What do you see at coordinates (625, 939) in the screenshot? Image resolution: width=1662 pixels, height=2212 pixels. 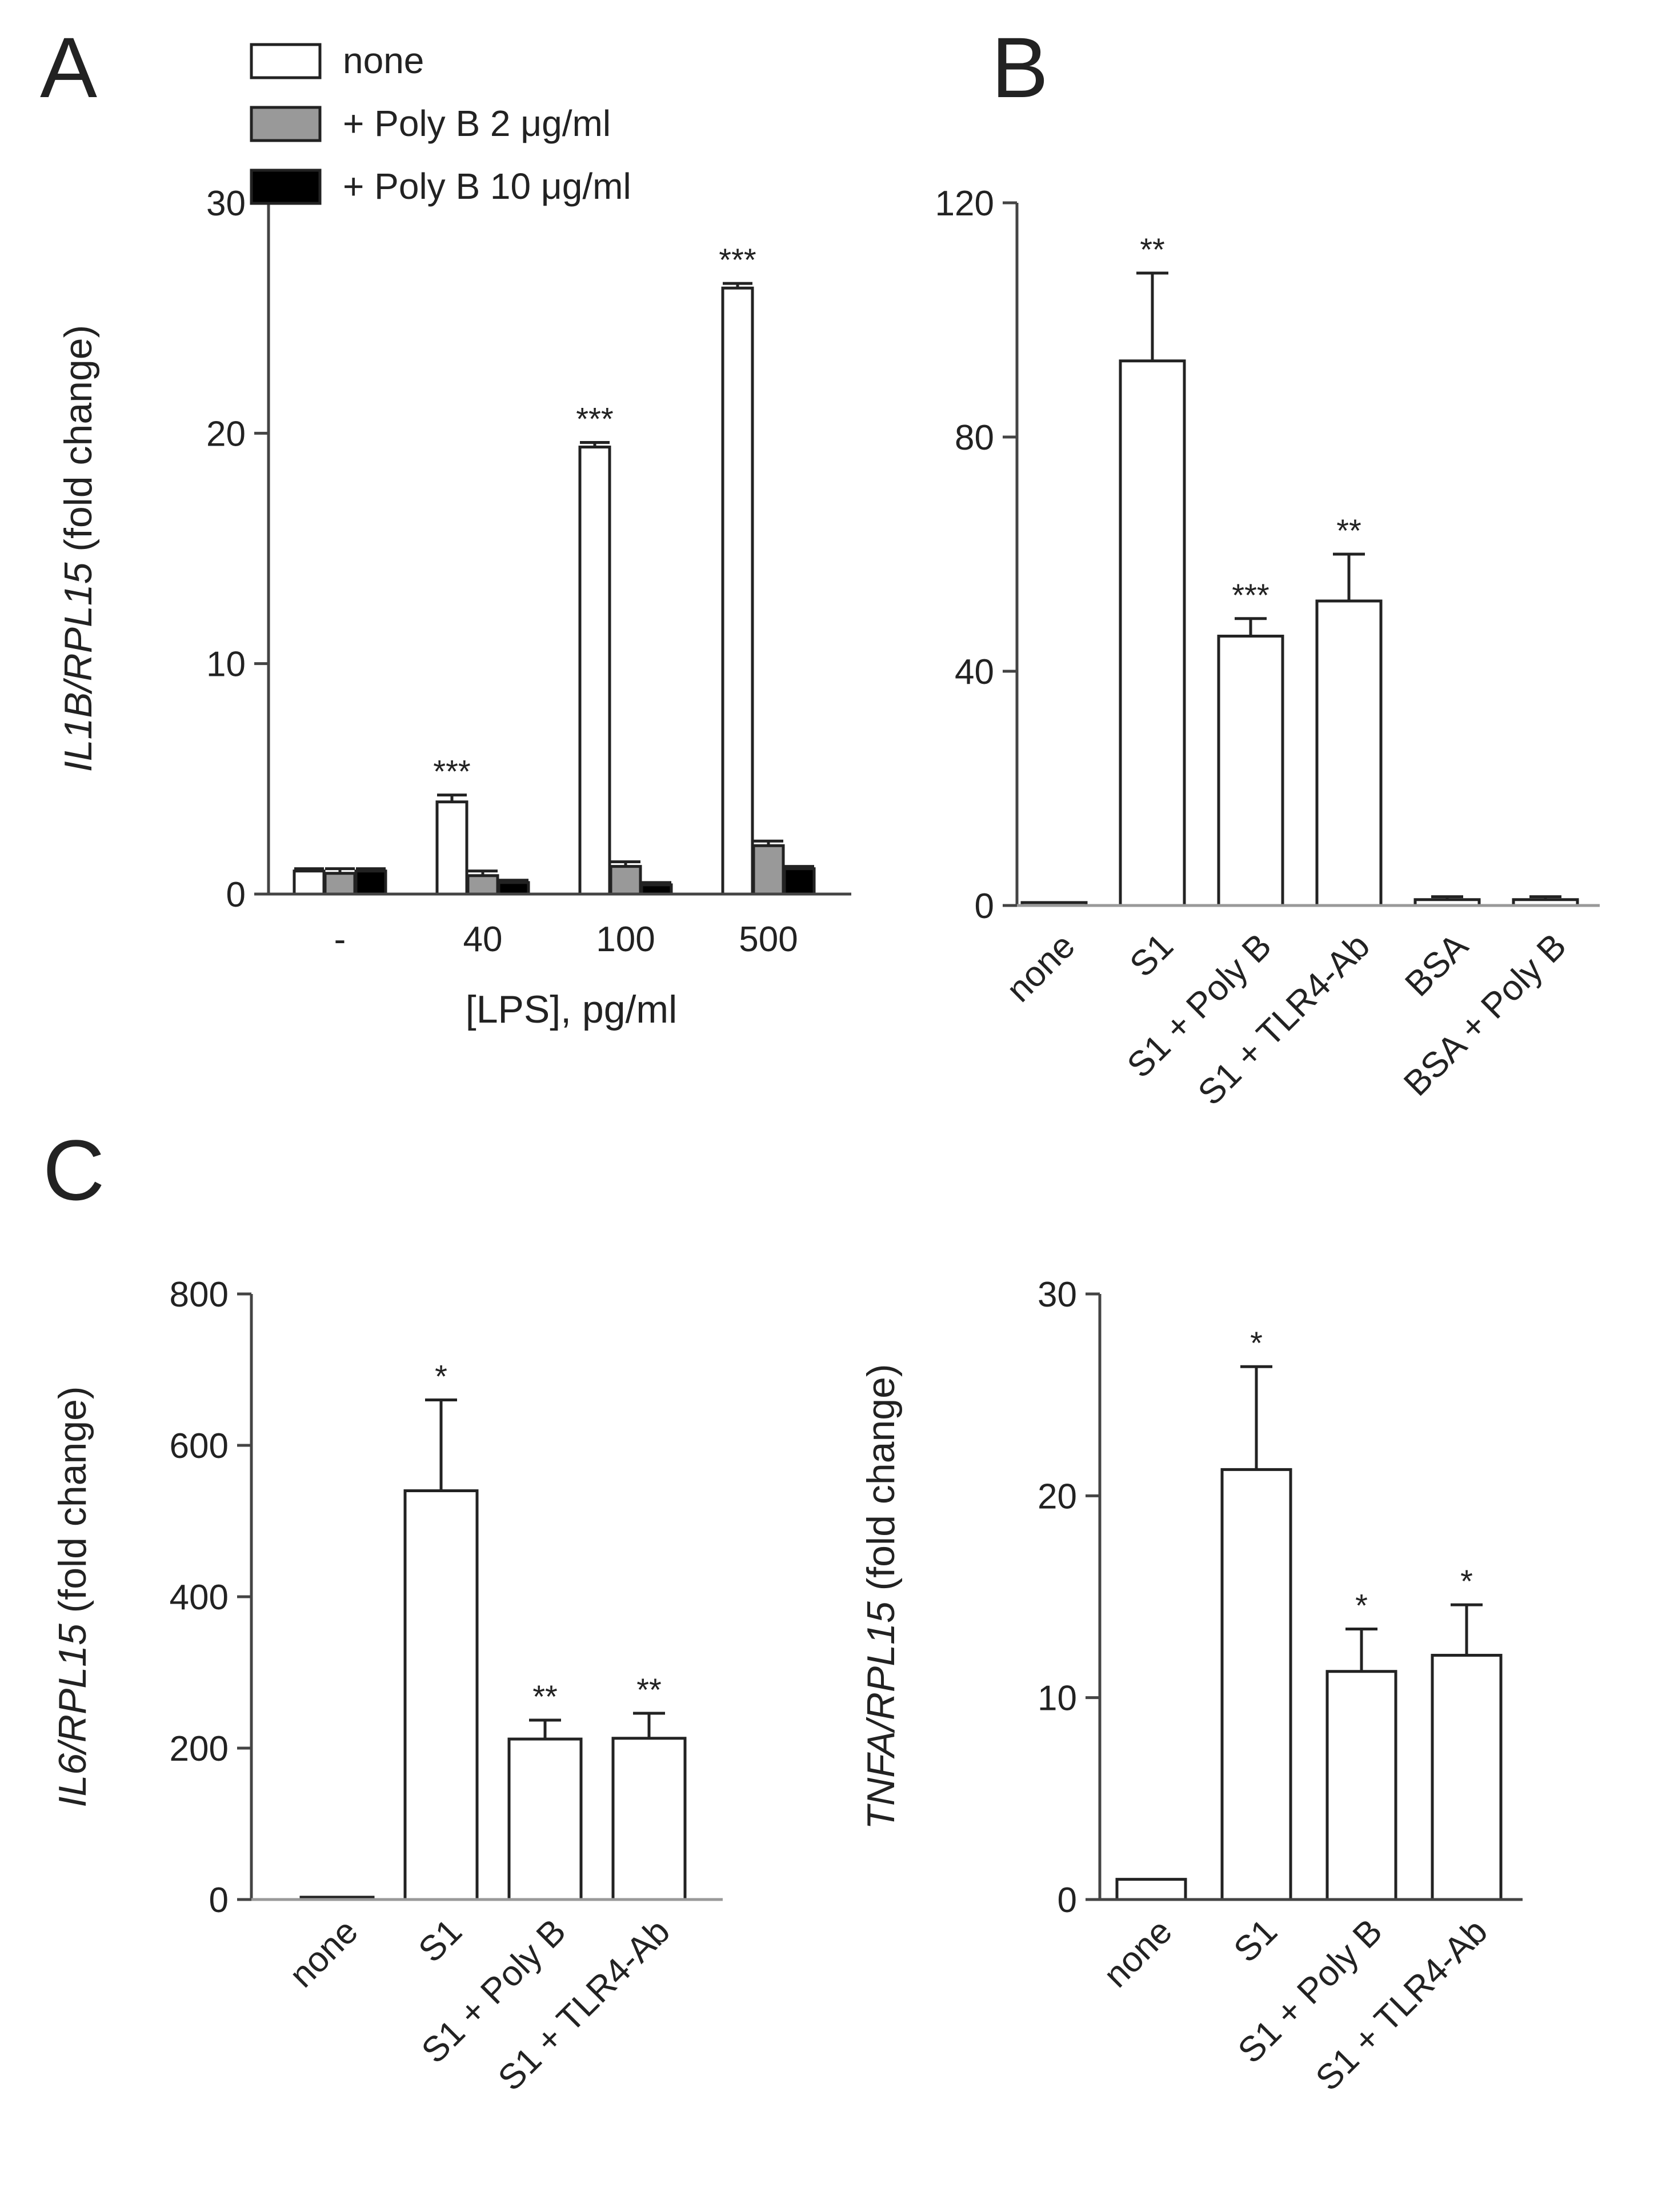 I see `x-category-label: 100` at bounding box center [625, 939].